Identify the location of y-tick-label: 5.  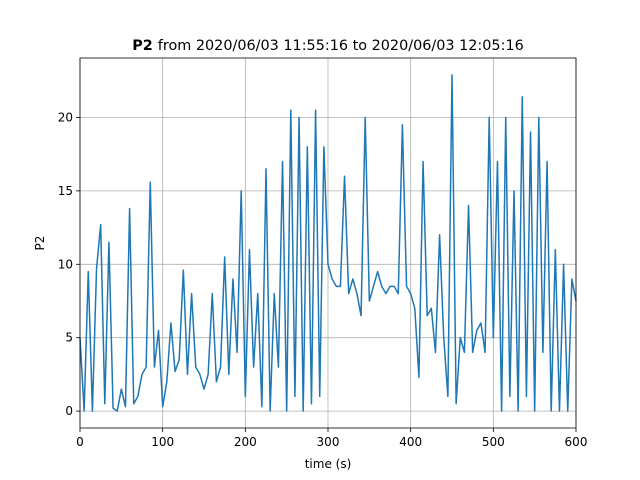
(69, 338).